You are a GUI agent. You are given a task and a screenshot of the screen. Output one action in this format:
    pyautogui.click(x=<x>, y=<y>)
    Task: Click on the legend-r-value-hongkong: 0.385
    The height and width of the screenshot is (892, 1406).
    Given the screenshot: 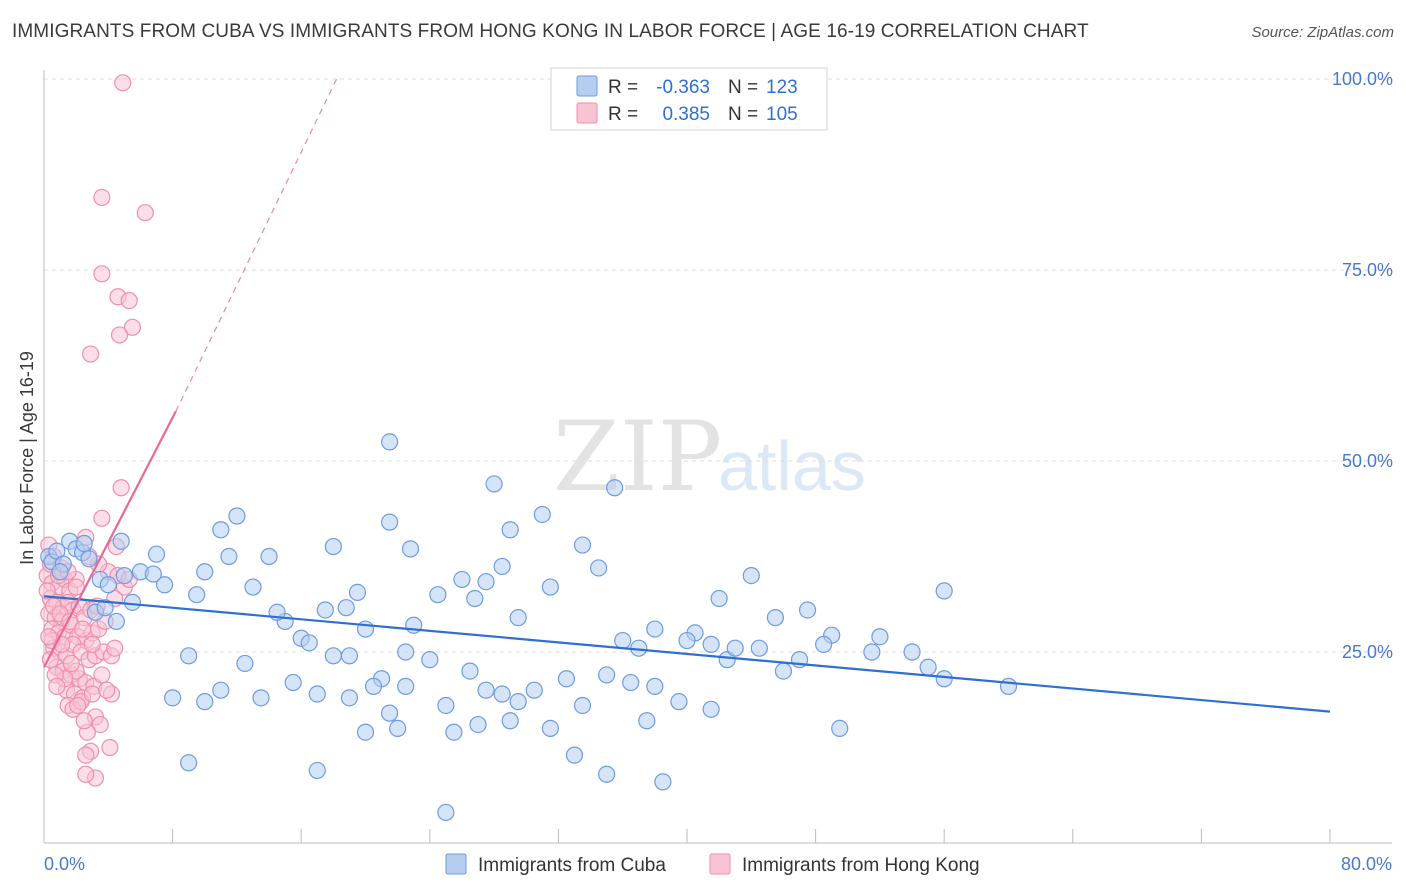 What is the action you would take?
    pyautogui.click(x=686, y=114)
    